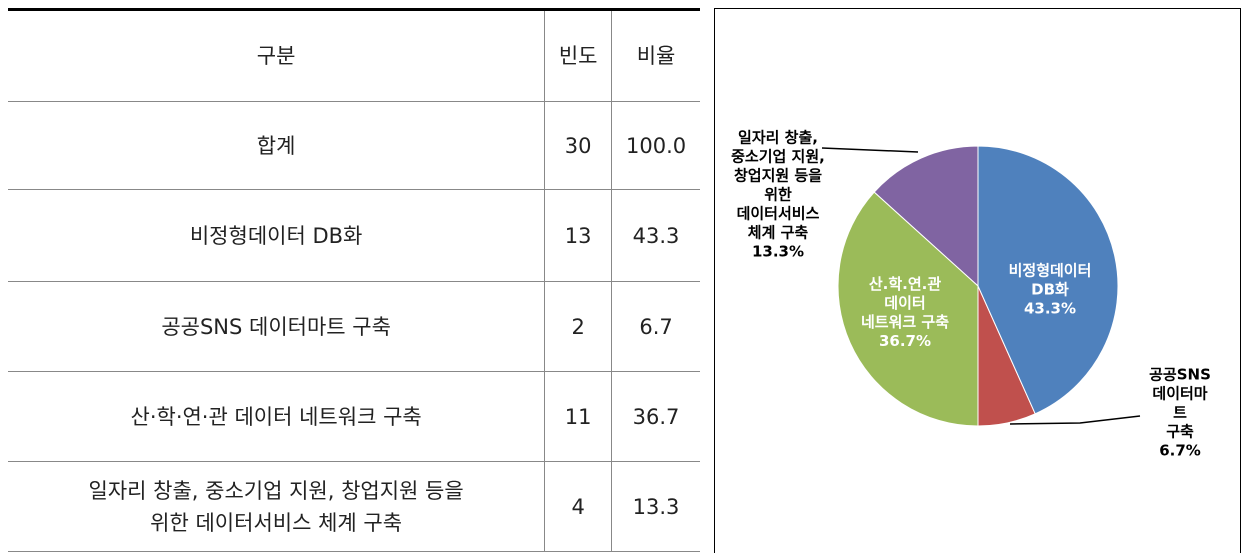 The width and height of the screenshot is (1248, 553). I want to click on table-cell: 4, so click(578, 506).